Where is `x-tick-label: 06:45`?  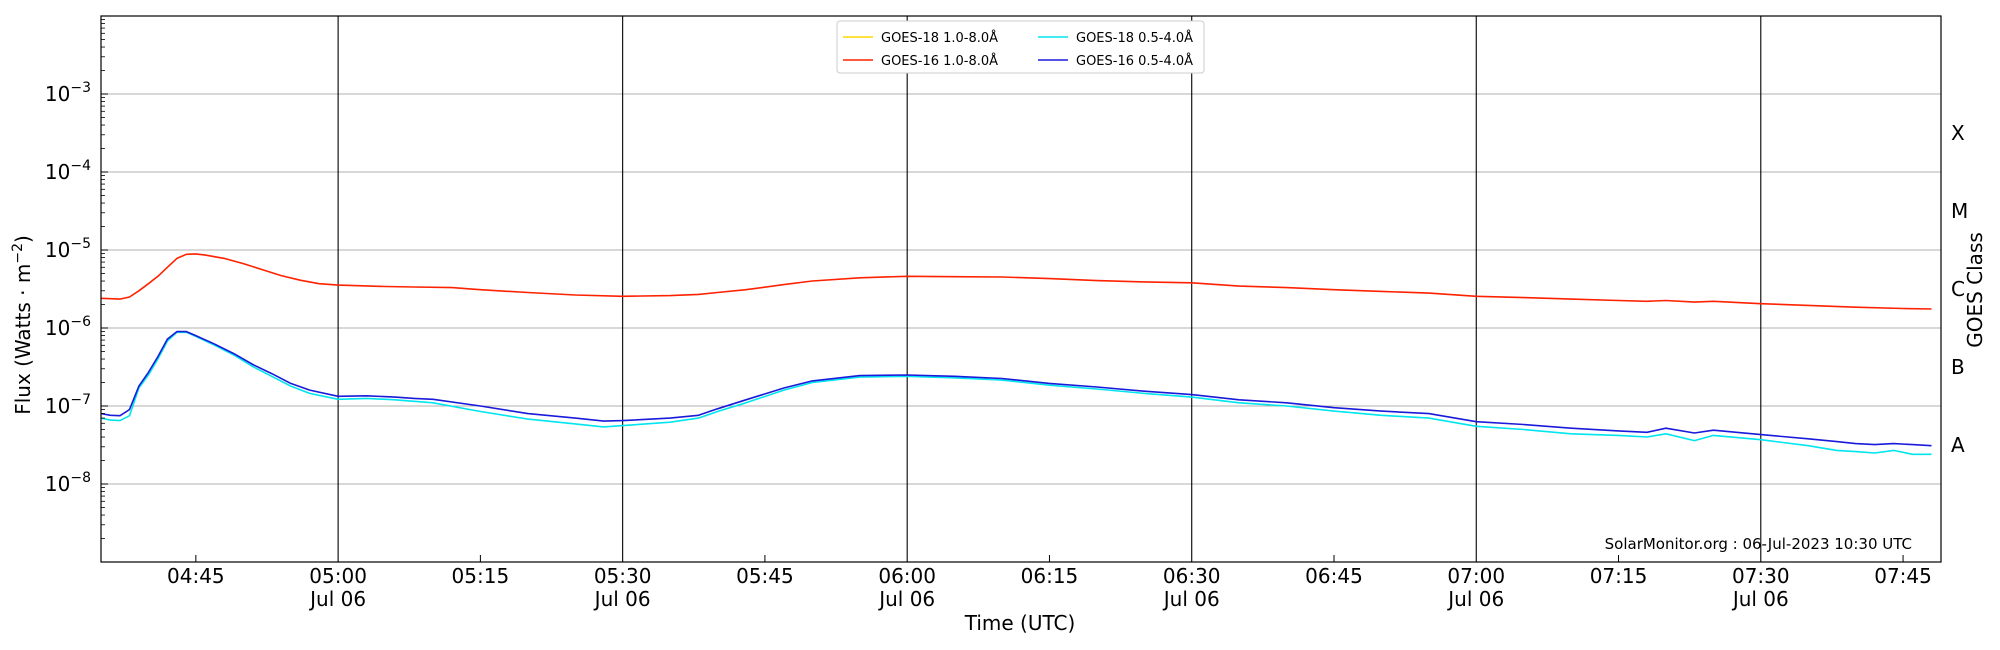 x-tick-label: 06:45 is located at coordinates (1334, 576).